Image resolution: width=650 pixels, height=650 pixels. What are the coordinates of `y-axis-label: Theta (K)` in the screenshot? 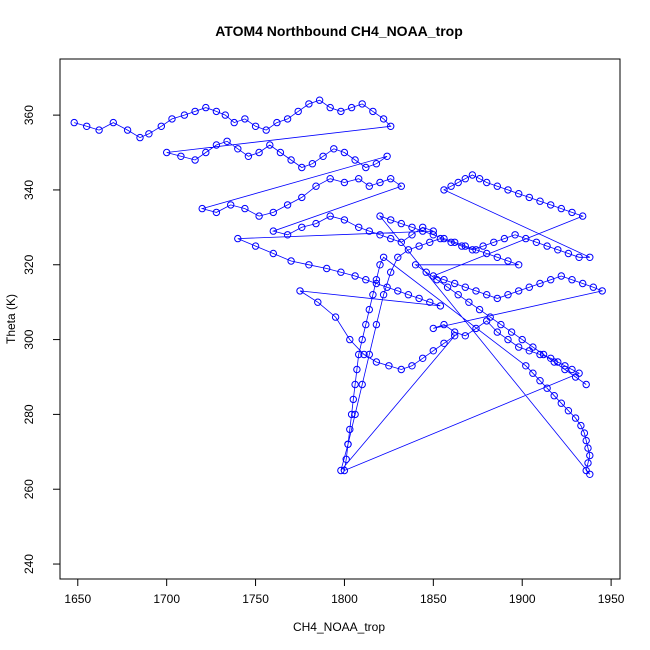 It's located at (11, 319).